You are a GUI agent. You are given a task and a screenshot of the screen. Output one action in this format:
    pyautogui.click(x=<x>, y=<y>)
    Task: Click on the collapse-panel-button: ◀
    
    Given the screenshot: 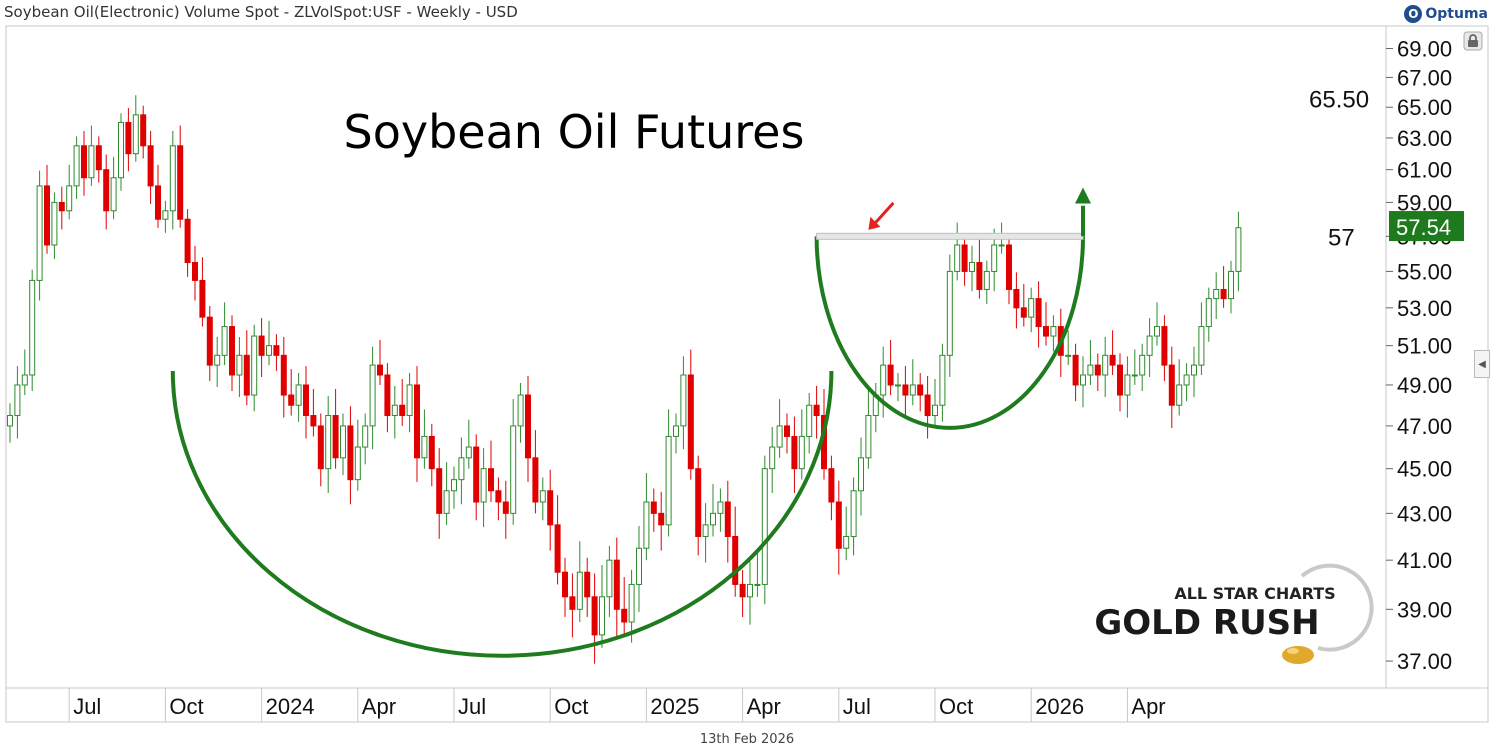 What is the action you would take?
    pyautogui.click(x=1482, y=364)
    